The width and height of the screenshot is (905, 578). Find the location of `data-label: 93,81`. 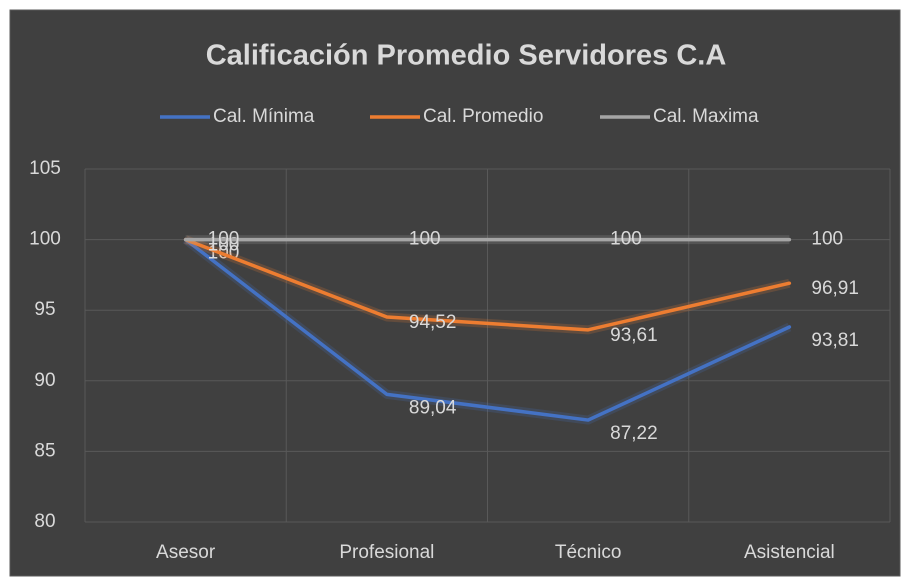

data-label: 93,81 is located at coordinates (835, 340).